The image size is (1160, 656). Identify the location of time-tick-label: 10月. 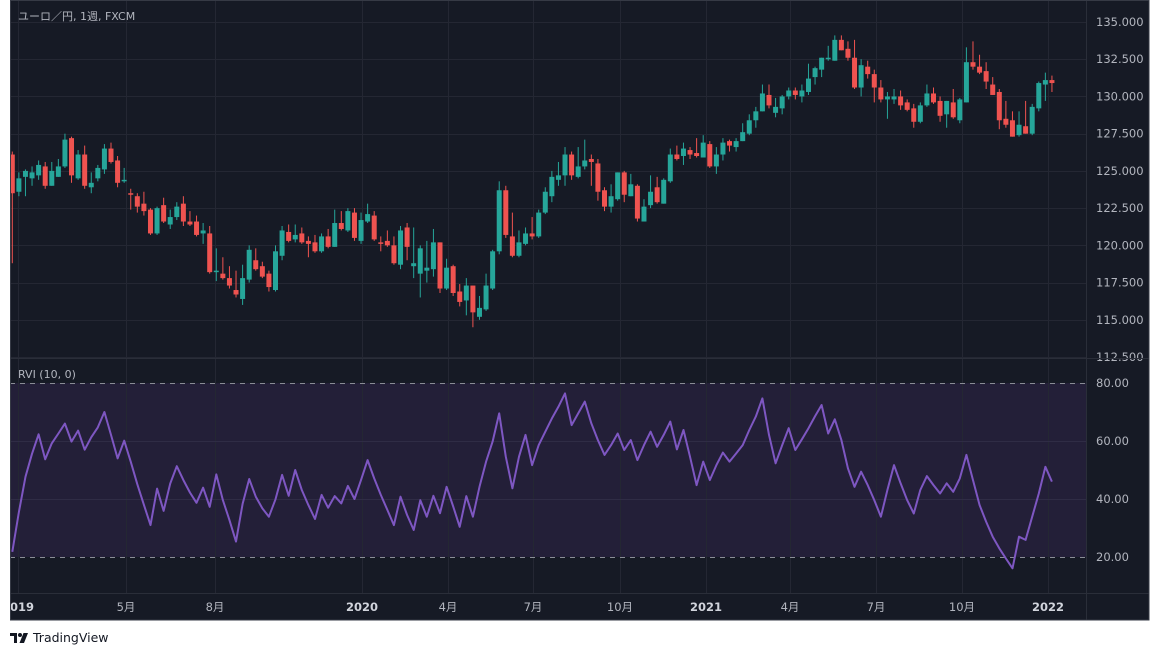
(962, 607).